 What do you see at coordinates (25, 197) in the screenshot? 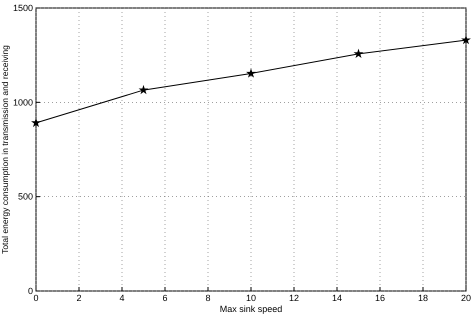
I see `y-tick-label: 500` at bounding box center [25, 197].